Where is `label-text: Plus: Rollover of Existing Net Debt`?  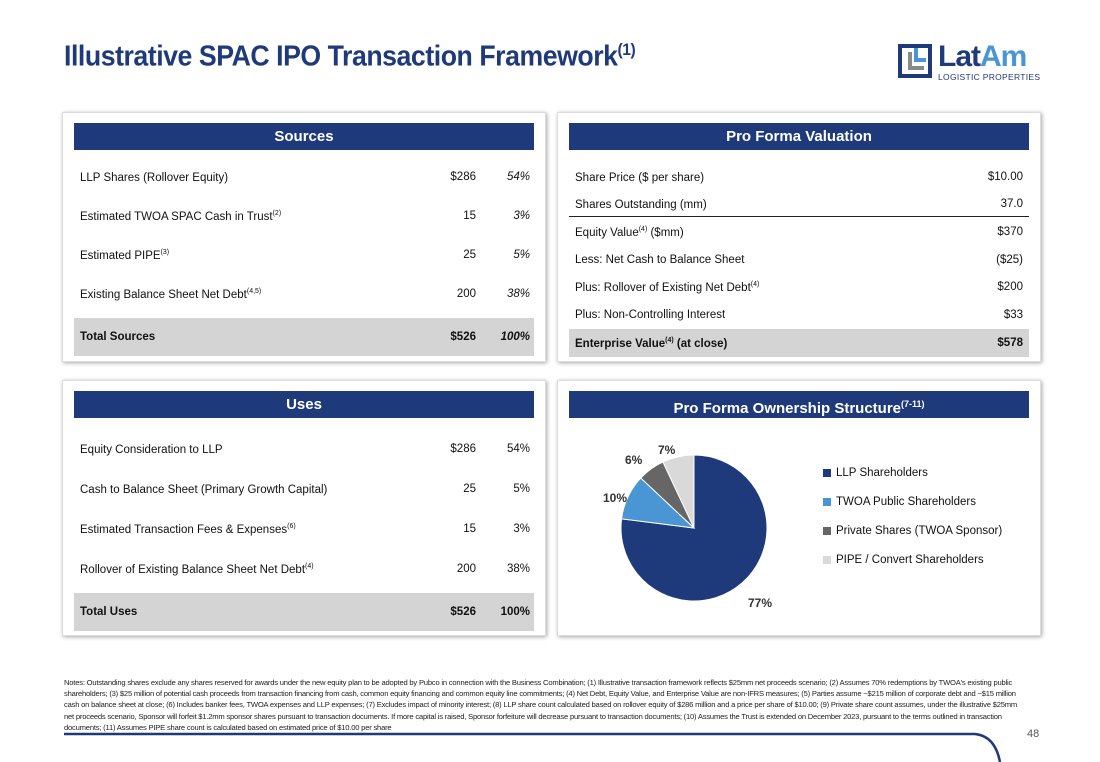
label-text: Plus: Rollover of Existing Net Debt is located at coordinates (663, 287).